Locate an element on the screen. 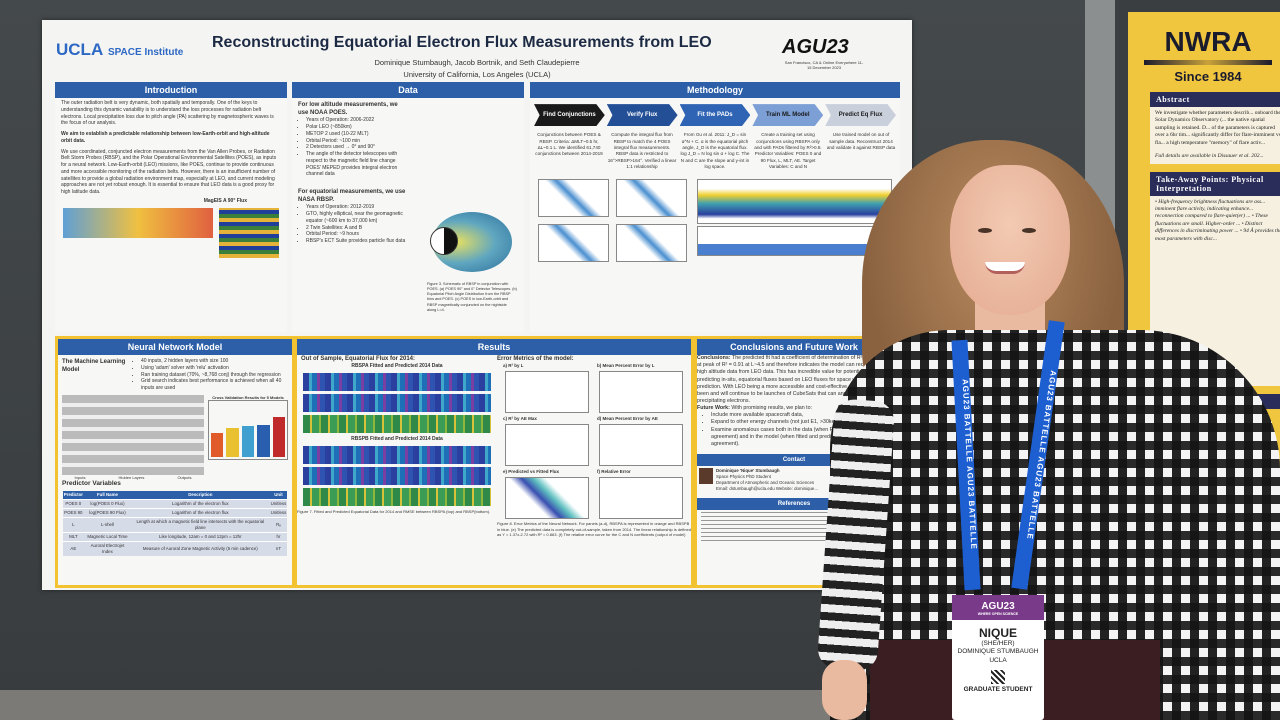 This screenshot has width=1280, height=720. table-cell: log(POES 90 Flux) is located at coordinates (107, 512).